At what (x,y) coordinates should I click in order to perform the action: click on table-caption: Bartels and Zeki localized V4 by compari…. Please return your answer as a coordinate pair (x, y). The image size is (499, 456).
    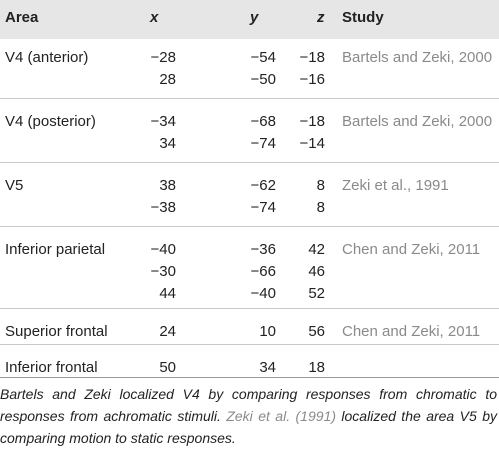
    Looking at the image, I should click on (248, 416).